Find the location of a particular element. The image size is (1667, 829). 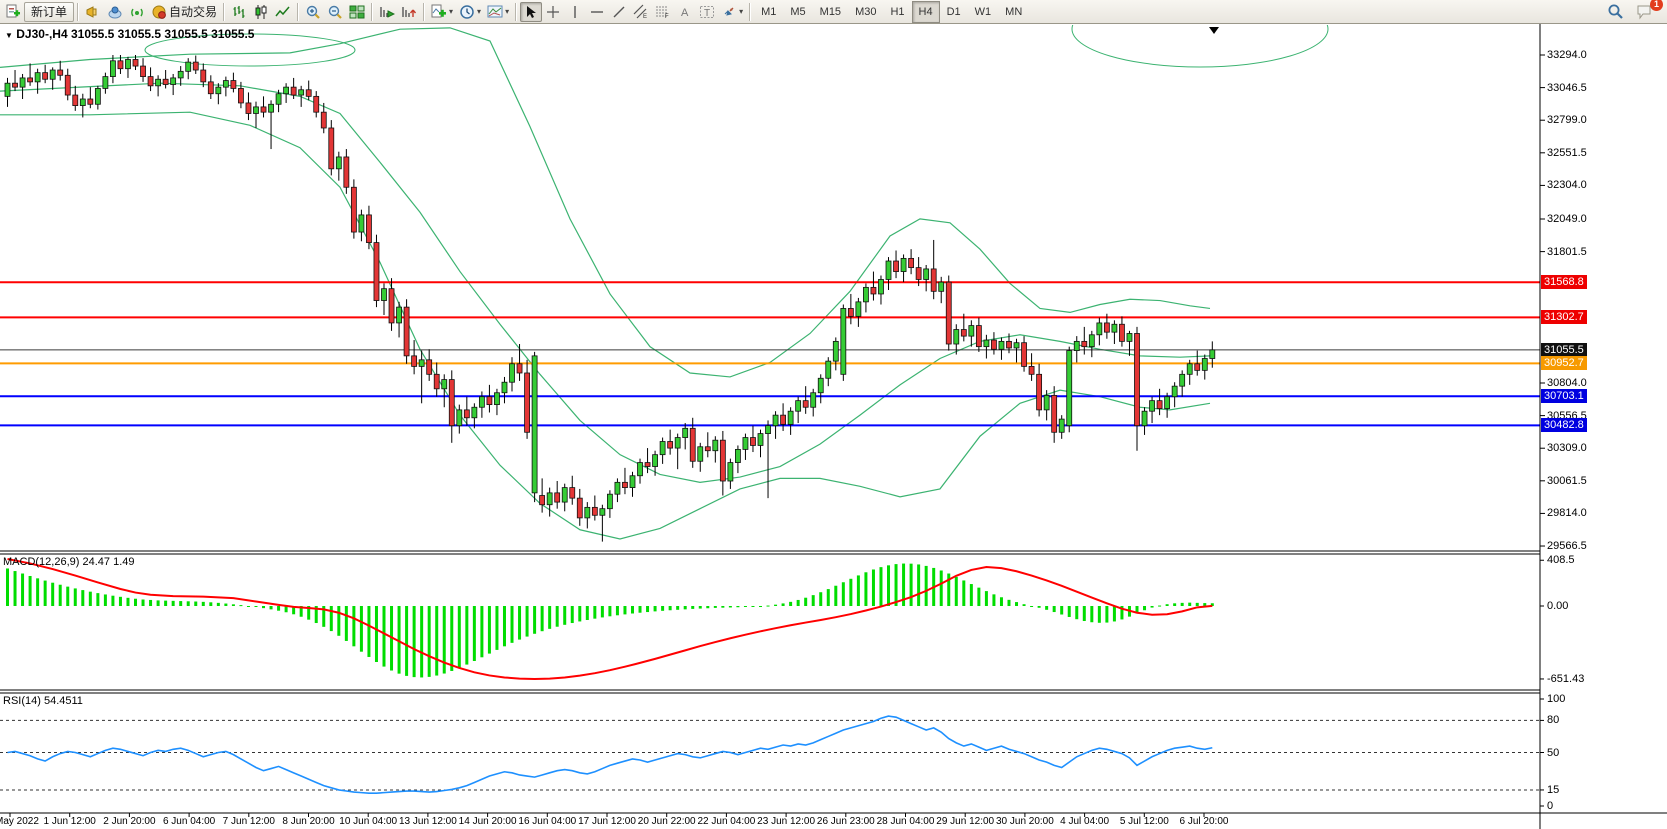

notifications-button: 1 is located at coordinates (1648, 11).